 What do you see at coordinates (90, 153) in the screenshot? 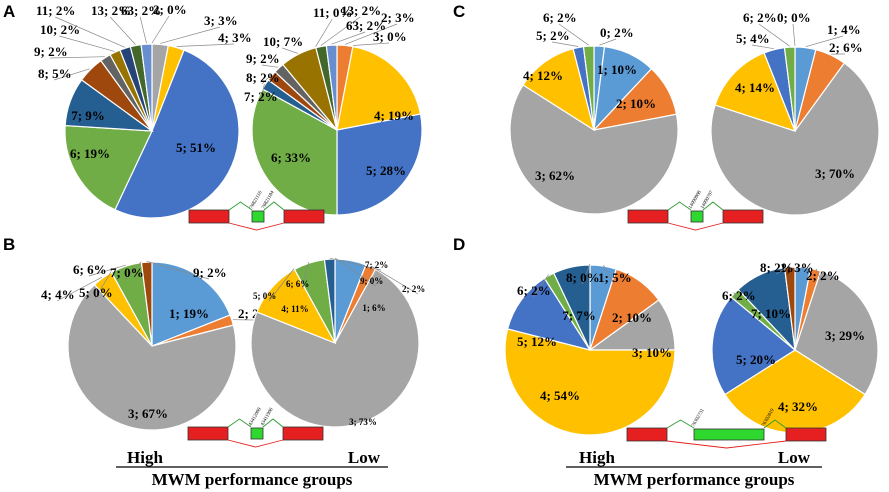
I see `data-label-6: 6; 19%` at bounding box center [90, 153].